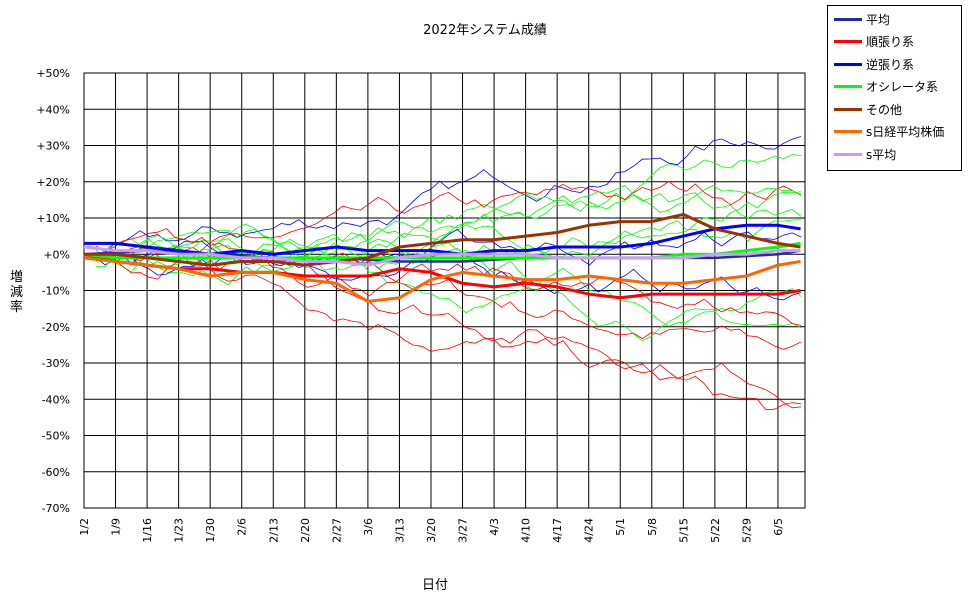 This screenshot has width=970, height=599. What do you see at coordinates (53, 218) in the screenshot?
I see `y-tick-label: +10%` at bounding box center [53, 218].